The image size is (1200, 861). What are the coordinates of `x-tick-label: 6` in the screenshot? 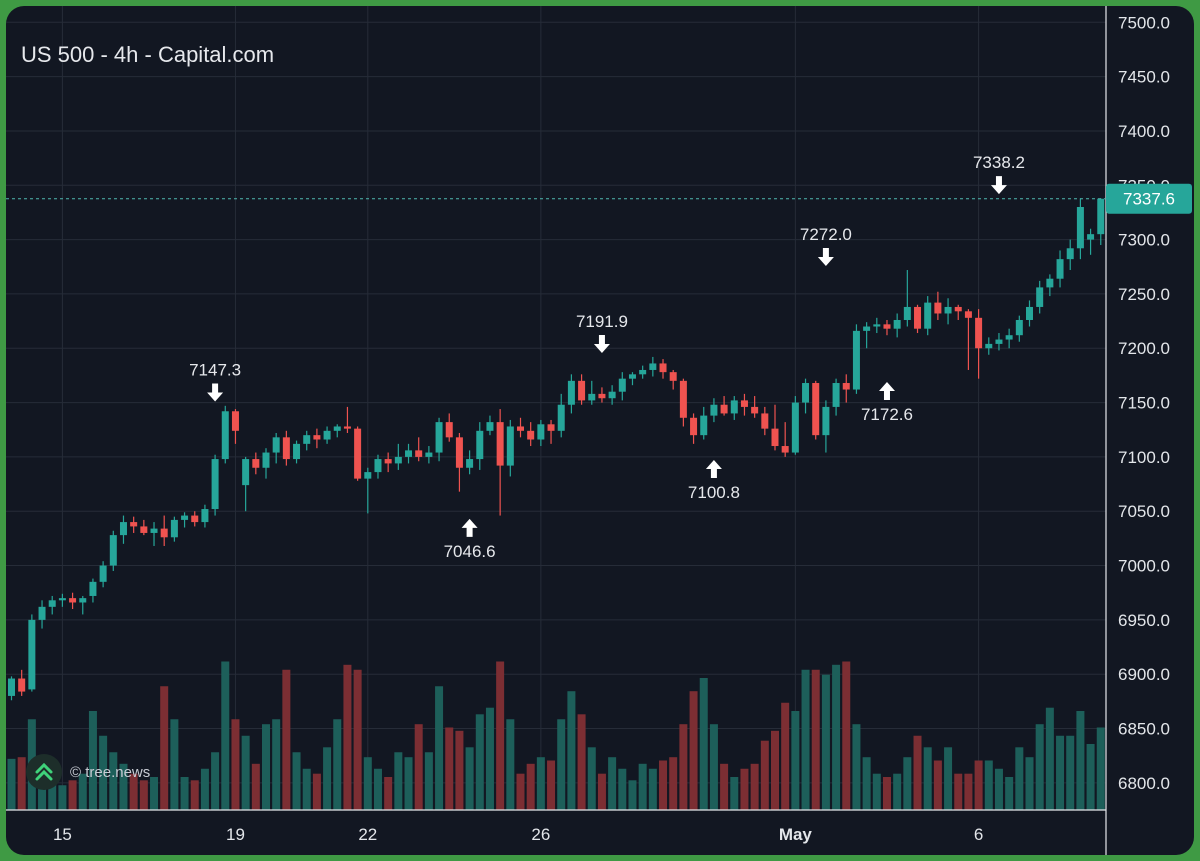 It's located at (978, 834).